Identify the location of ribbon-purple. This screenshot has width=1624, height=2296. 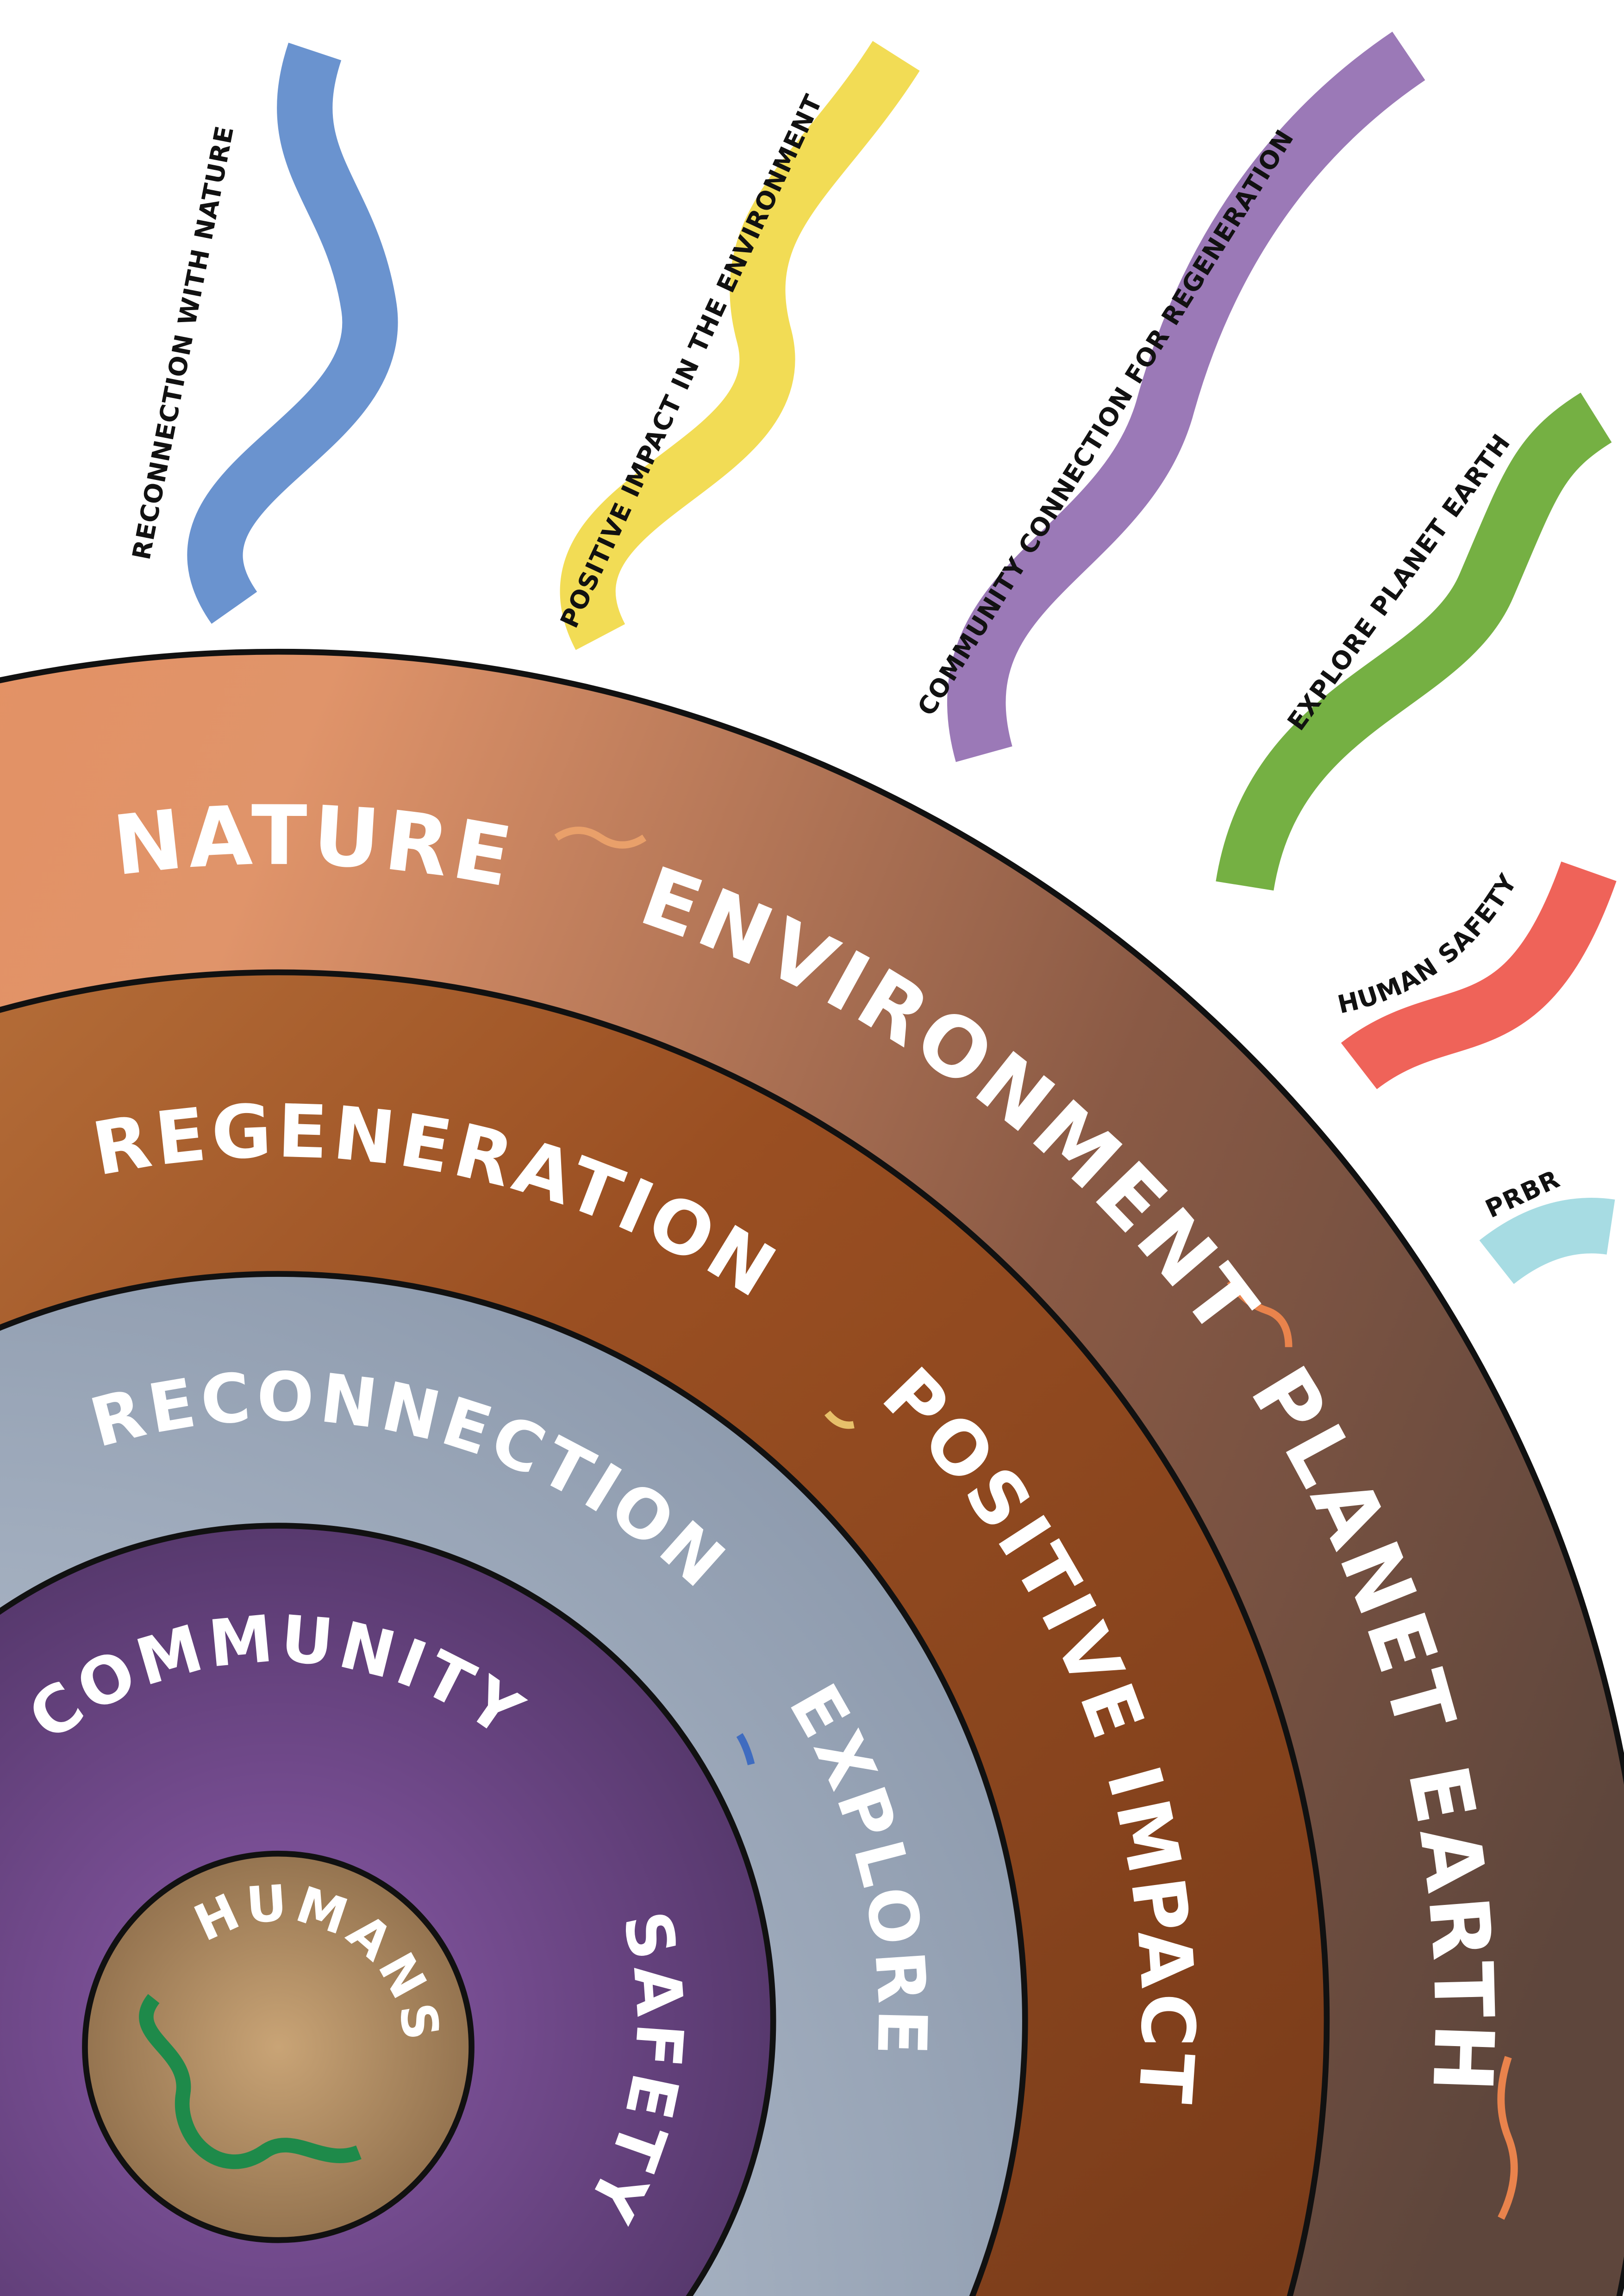
(1186, 396).